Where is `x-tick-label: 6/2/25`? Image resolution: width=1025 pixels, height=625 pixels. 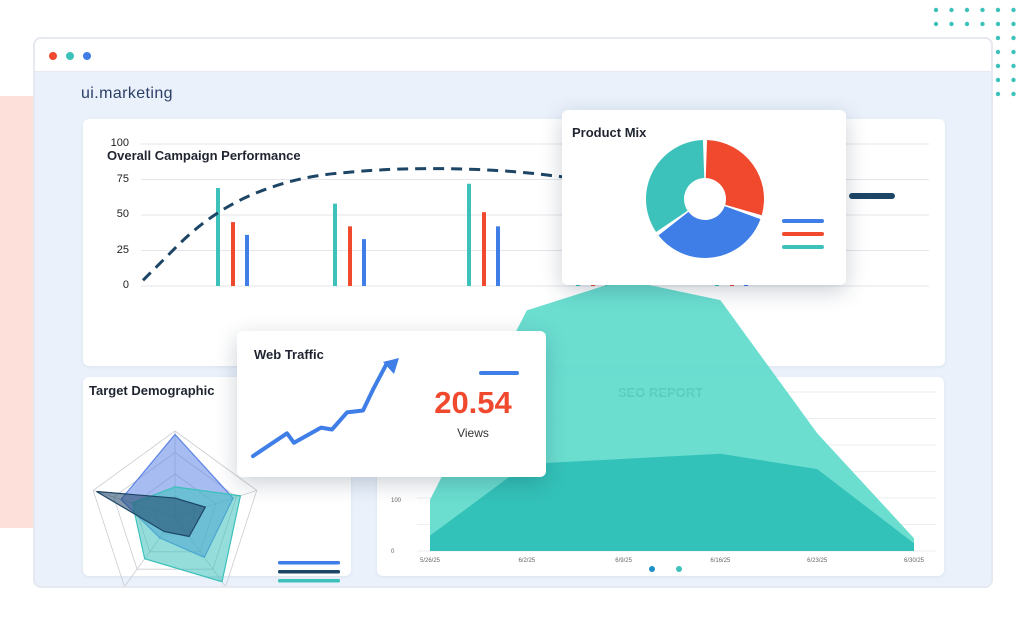 x-tick-label: 6/2/25 is located at coordinates (526, 561).